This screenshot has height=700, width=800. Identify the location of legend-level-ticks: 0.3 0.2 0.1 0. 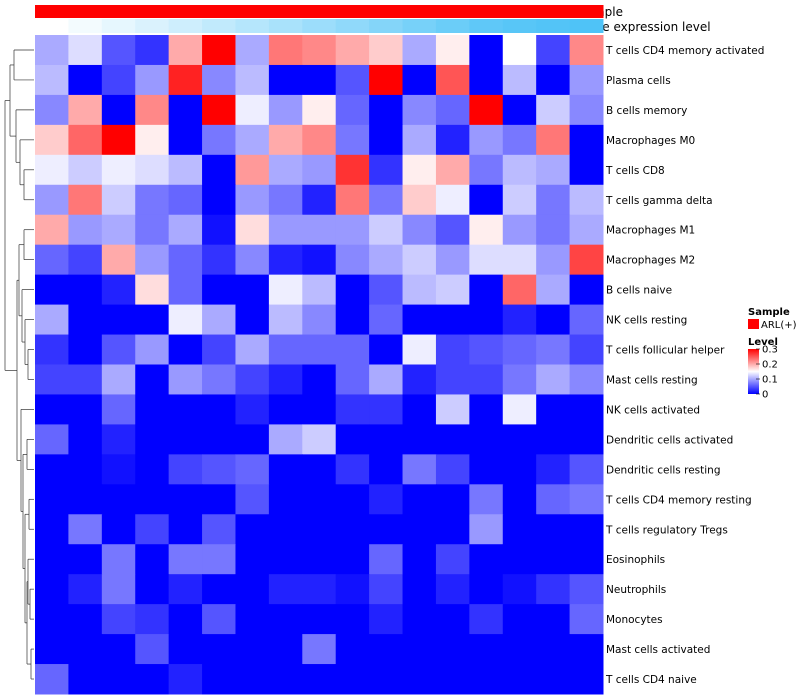
(767, 373).